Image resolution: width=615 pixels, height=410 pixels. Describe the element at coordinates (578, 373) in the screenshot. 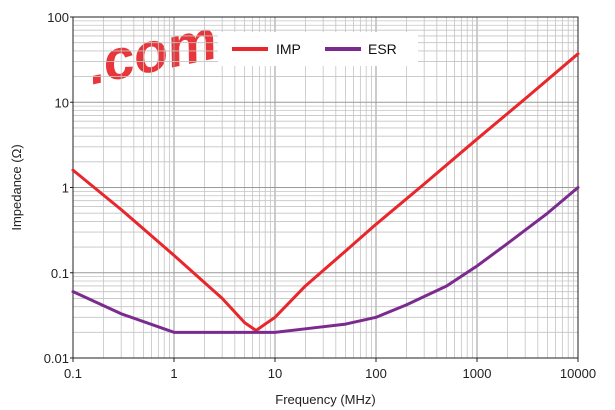

I see `x-tick-label: 10000` at that location.